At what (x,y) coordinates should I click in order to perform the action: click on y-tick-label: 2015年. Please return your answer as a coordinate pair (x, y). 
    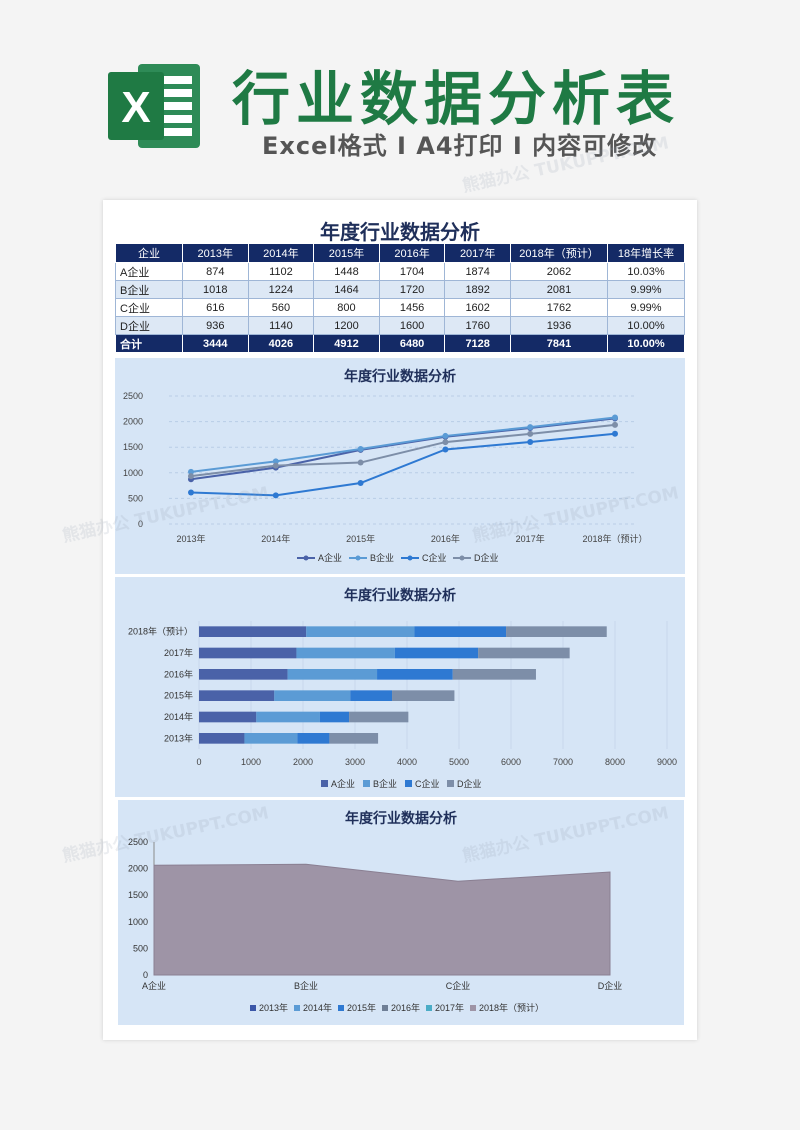
    Looking at the image, I should click on (178, 695).